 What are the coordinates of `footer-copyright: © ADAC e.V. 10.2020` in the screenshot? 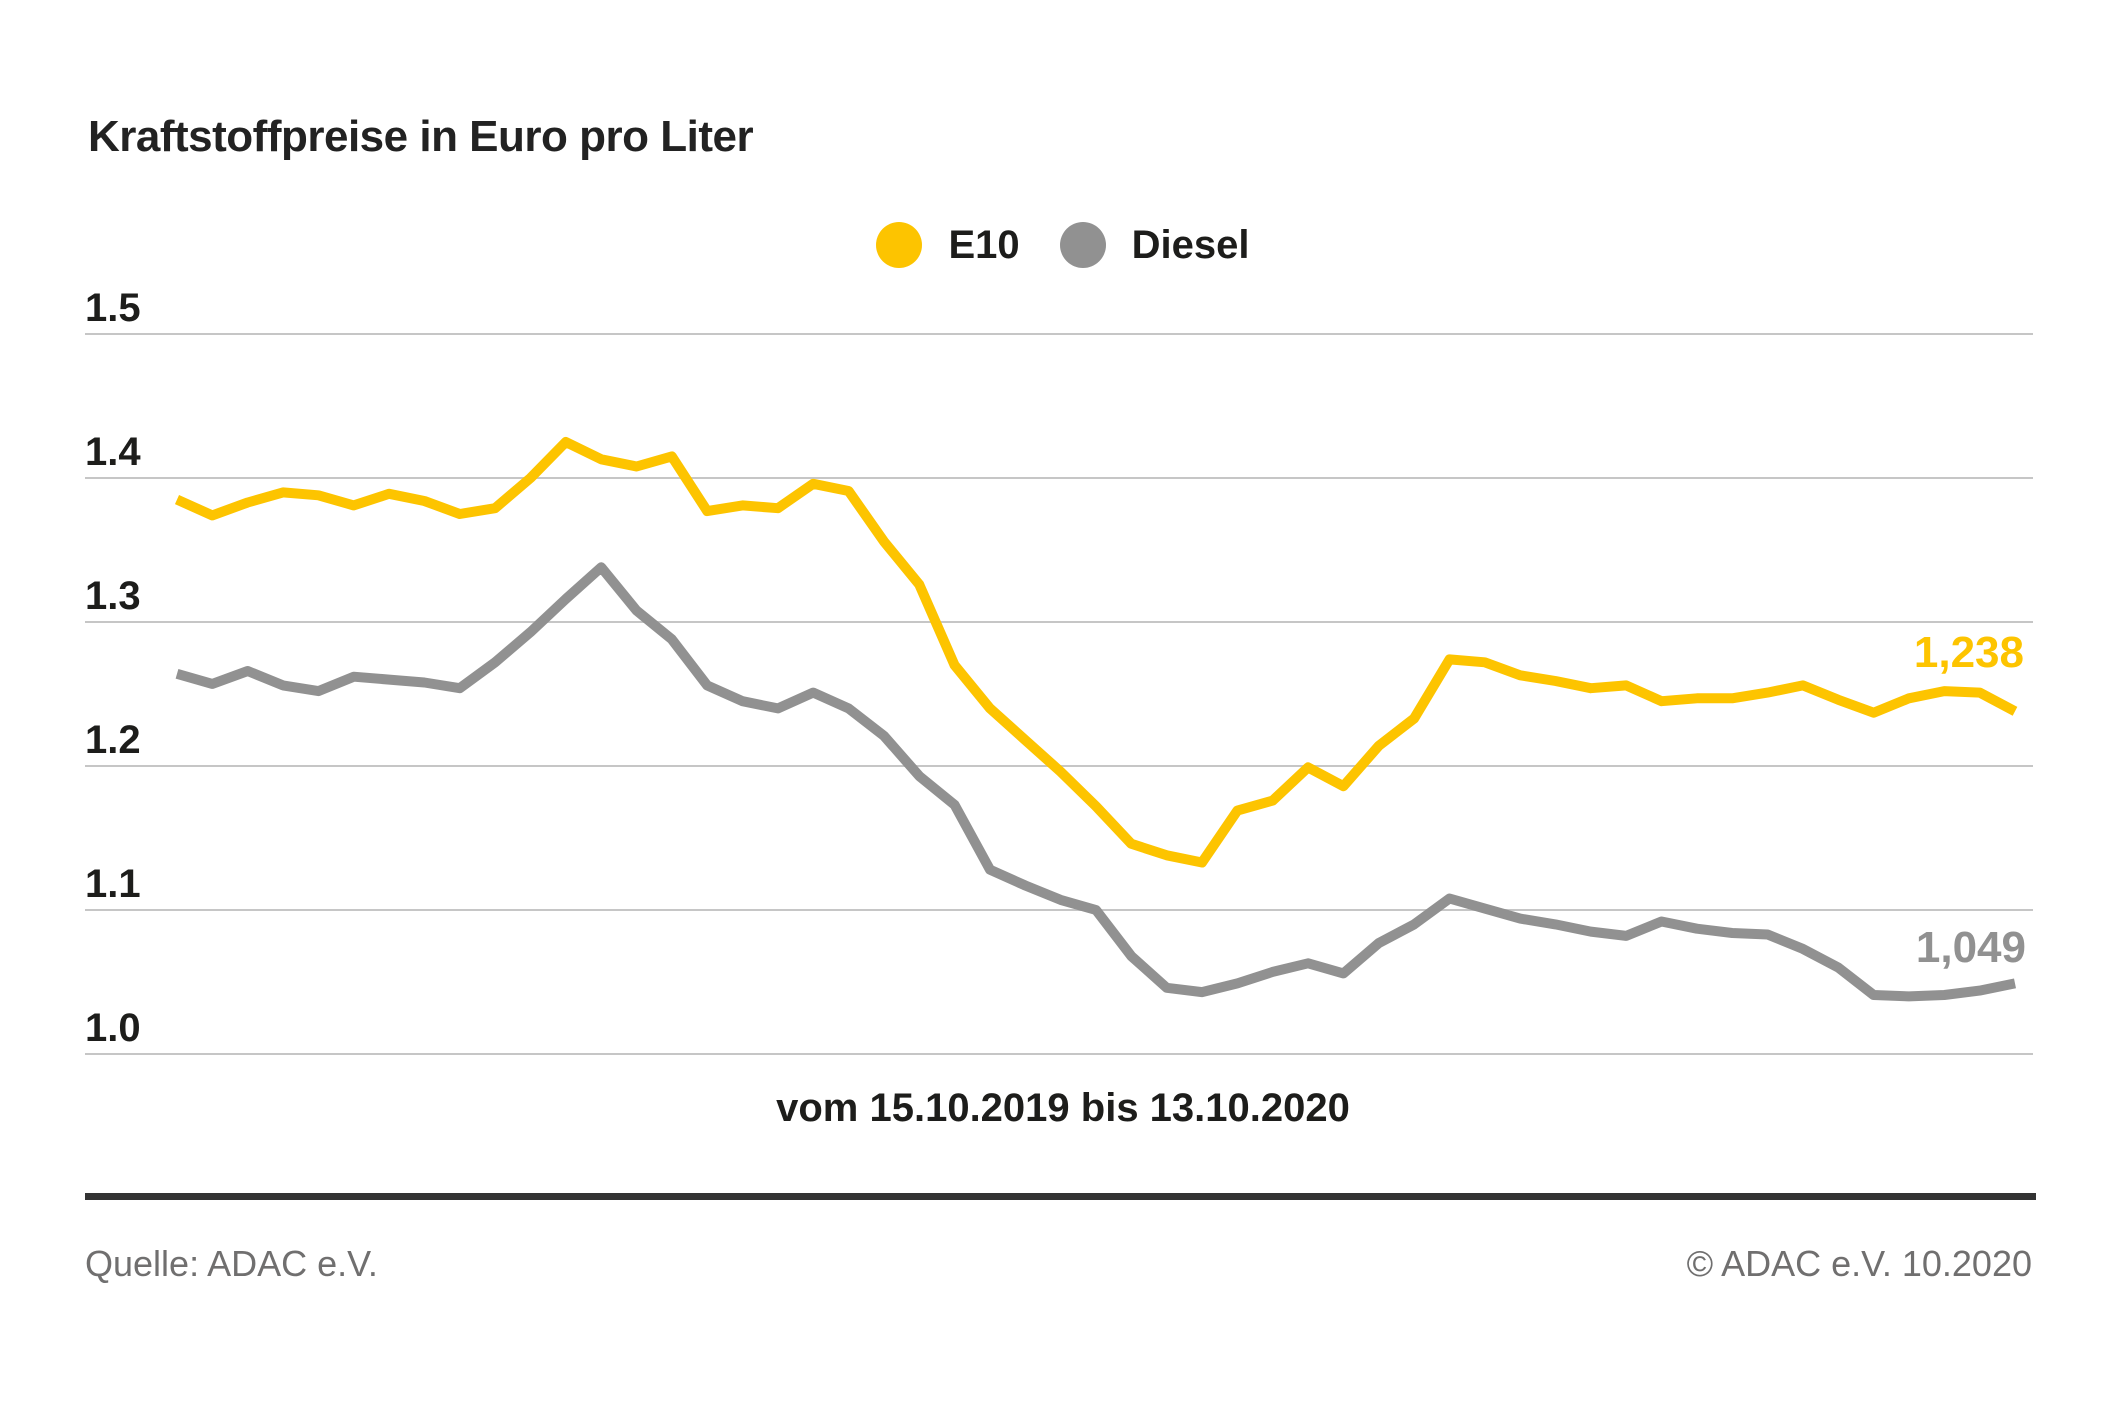 It's located at (1859, 1263).